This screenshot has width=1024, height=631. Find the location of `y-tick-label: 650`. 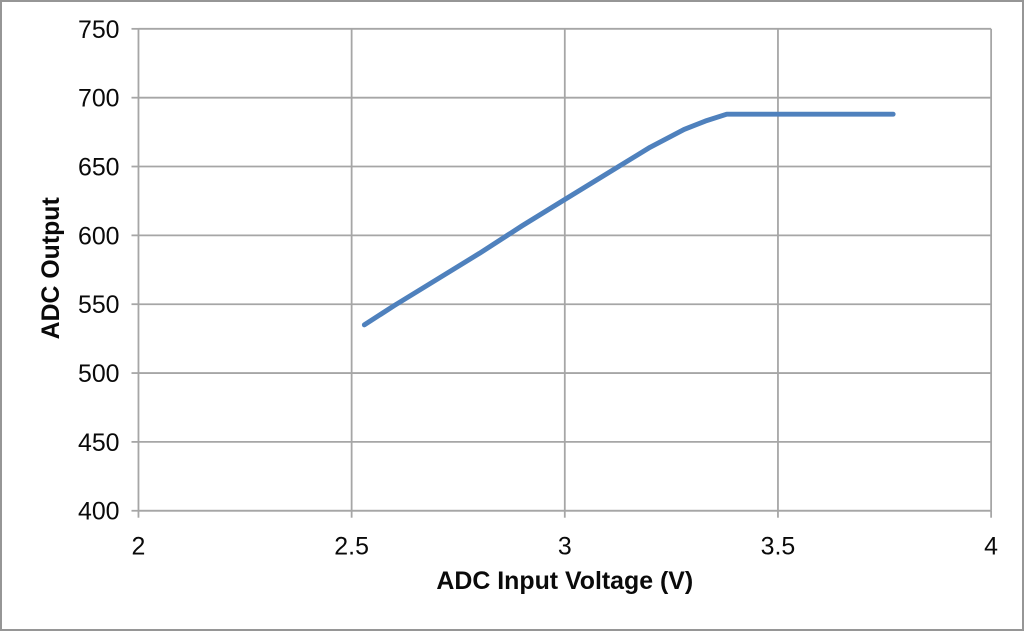

y-tick-label: 650 is located at coordinates (99, 167).